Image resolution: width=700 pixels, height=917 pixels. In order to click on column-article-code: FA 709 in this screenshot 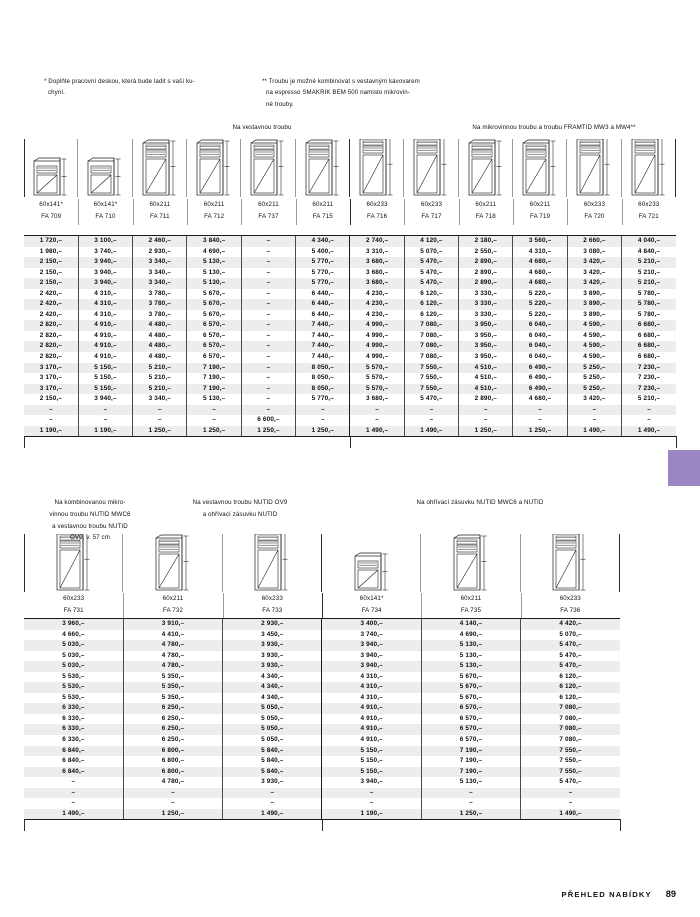, I will do `click(51, 216)`.